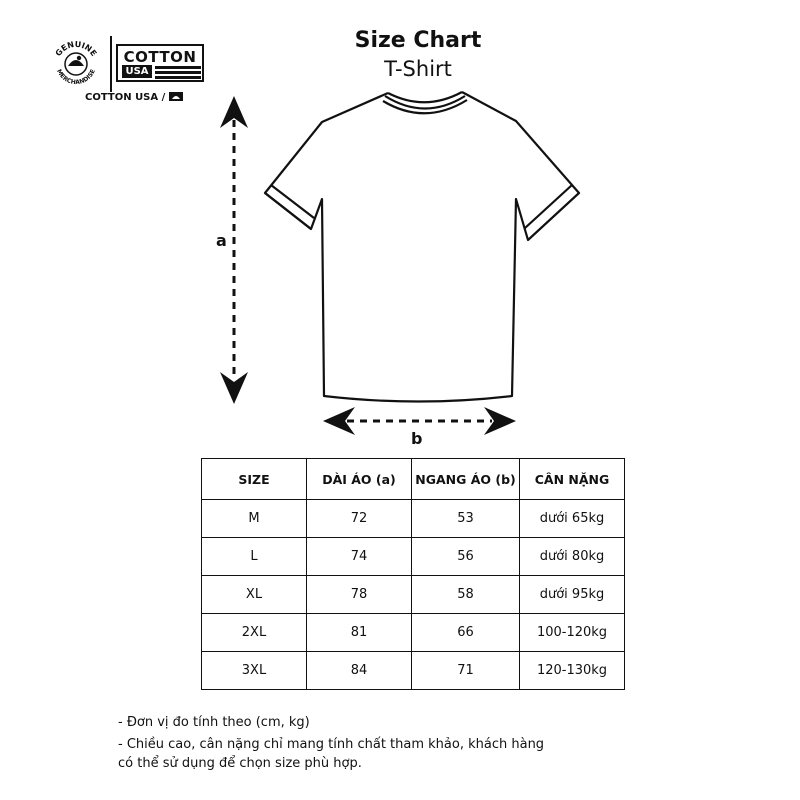  What do you see at coordinates (359, 556) in the screenshot?
I see `cell-length: 74` at bounding box center [359, 556].